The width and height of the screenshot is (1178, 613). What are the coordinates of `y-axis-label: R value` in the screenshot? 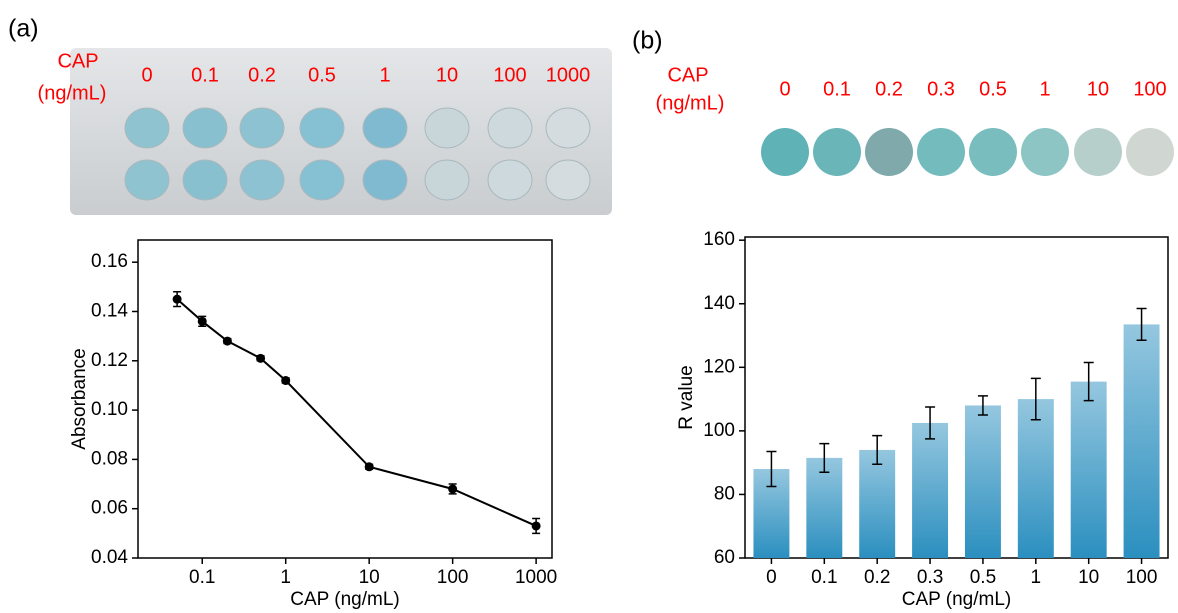 It's located at (686, 397).